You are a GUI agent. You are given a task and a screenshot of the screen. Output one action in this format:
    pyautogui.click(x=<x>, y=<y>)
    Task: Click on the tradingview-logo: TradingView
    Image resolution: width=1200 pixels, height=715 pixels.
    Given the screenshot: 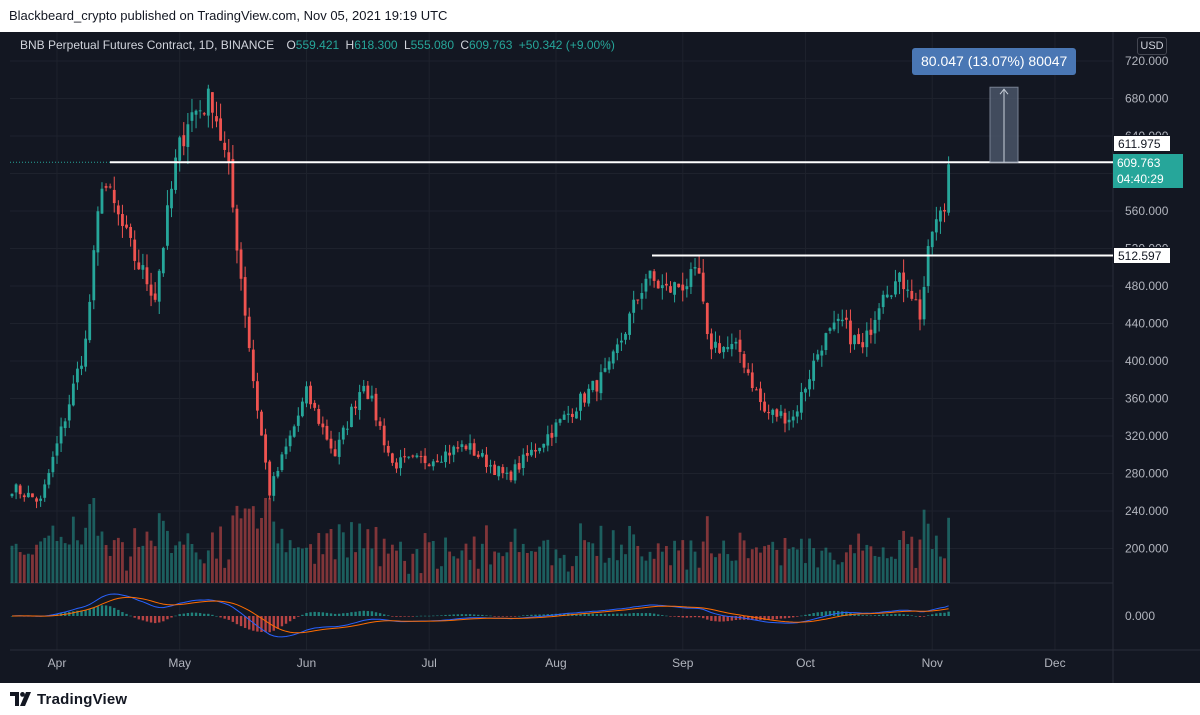 What is the action you would take?
    pyautogui.click(x=68, y=699)
    